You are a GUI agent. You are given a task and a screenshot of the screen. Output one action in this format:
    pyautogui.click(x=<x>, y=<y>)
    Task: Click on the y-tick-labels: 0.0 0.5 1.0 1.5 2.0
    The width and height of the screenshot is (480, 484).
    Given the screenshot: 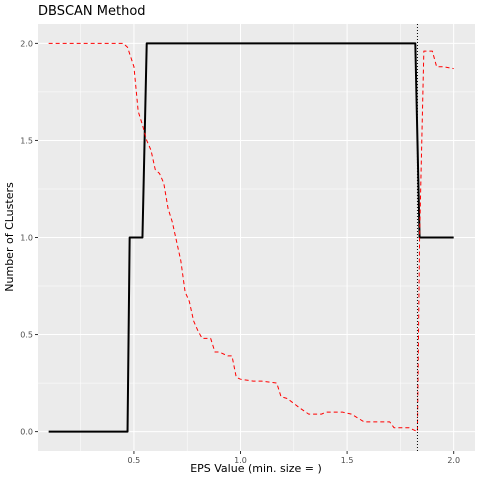 What is the action you would take?
    pyautogui.click(x=29, y=238)
    